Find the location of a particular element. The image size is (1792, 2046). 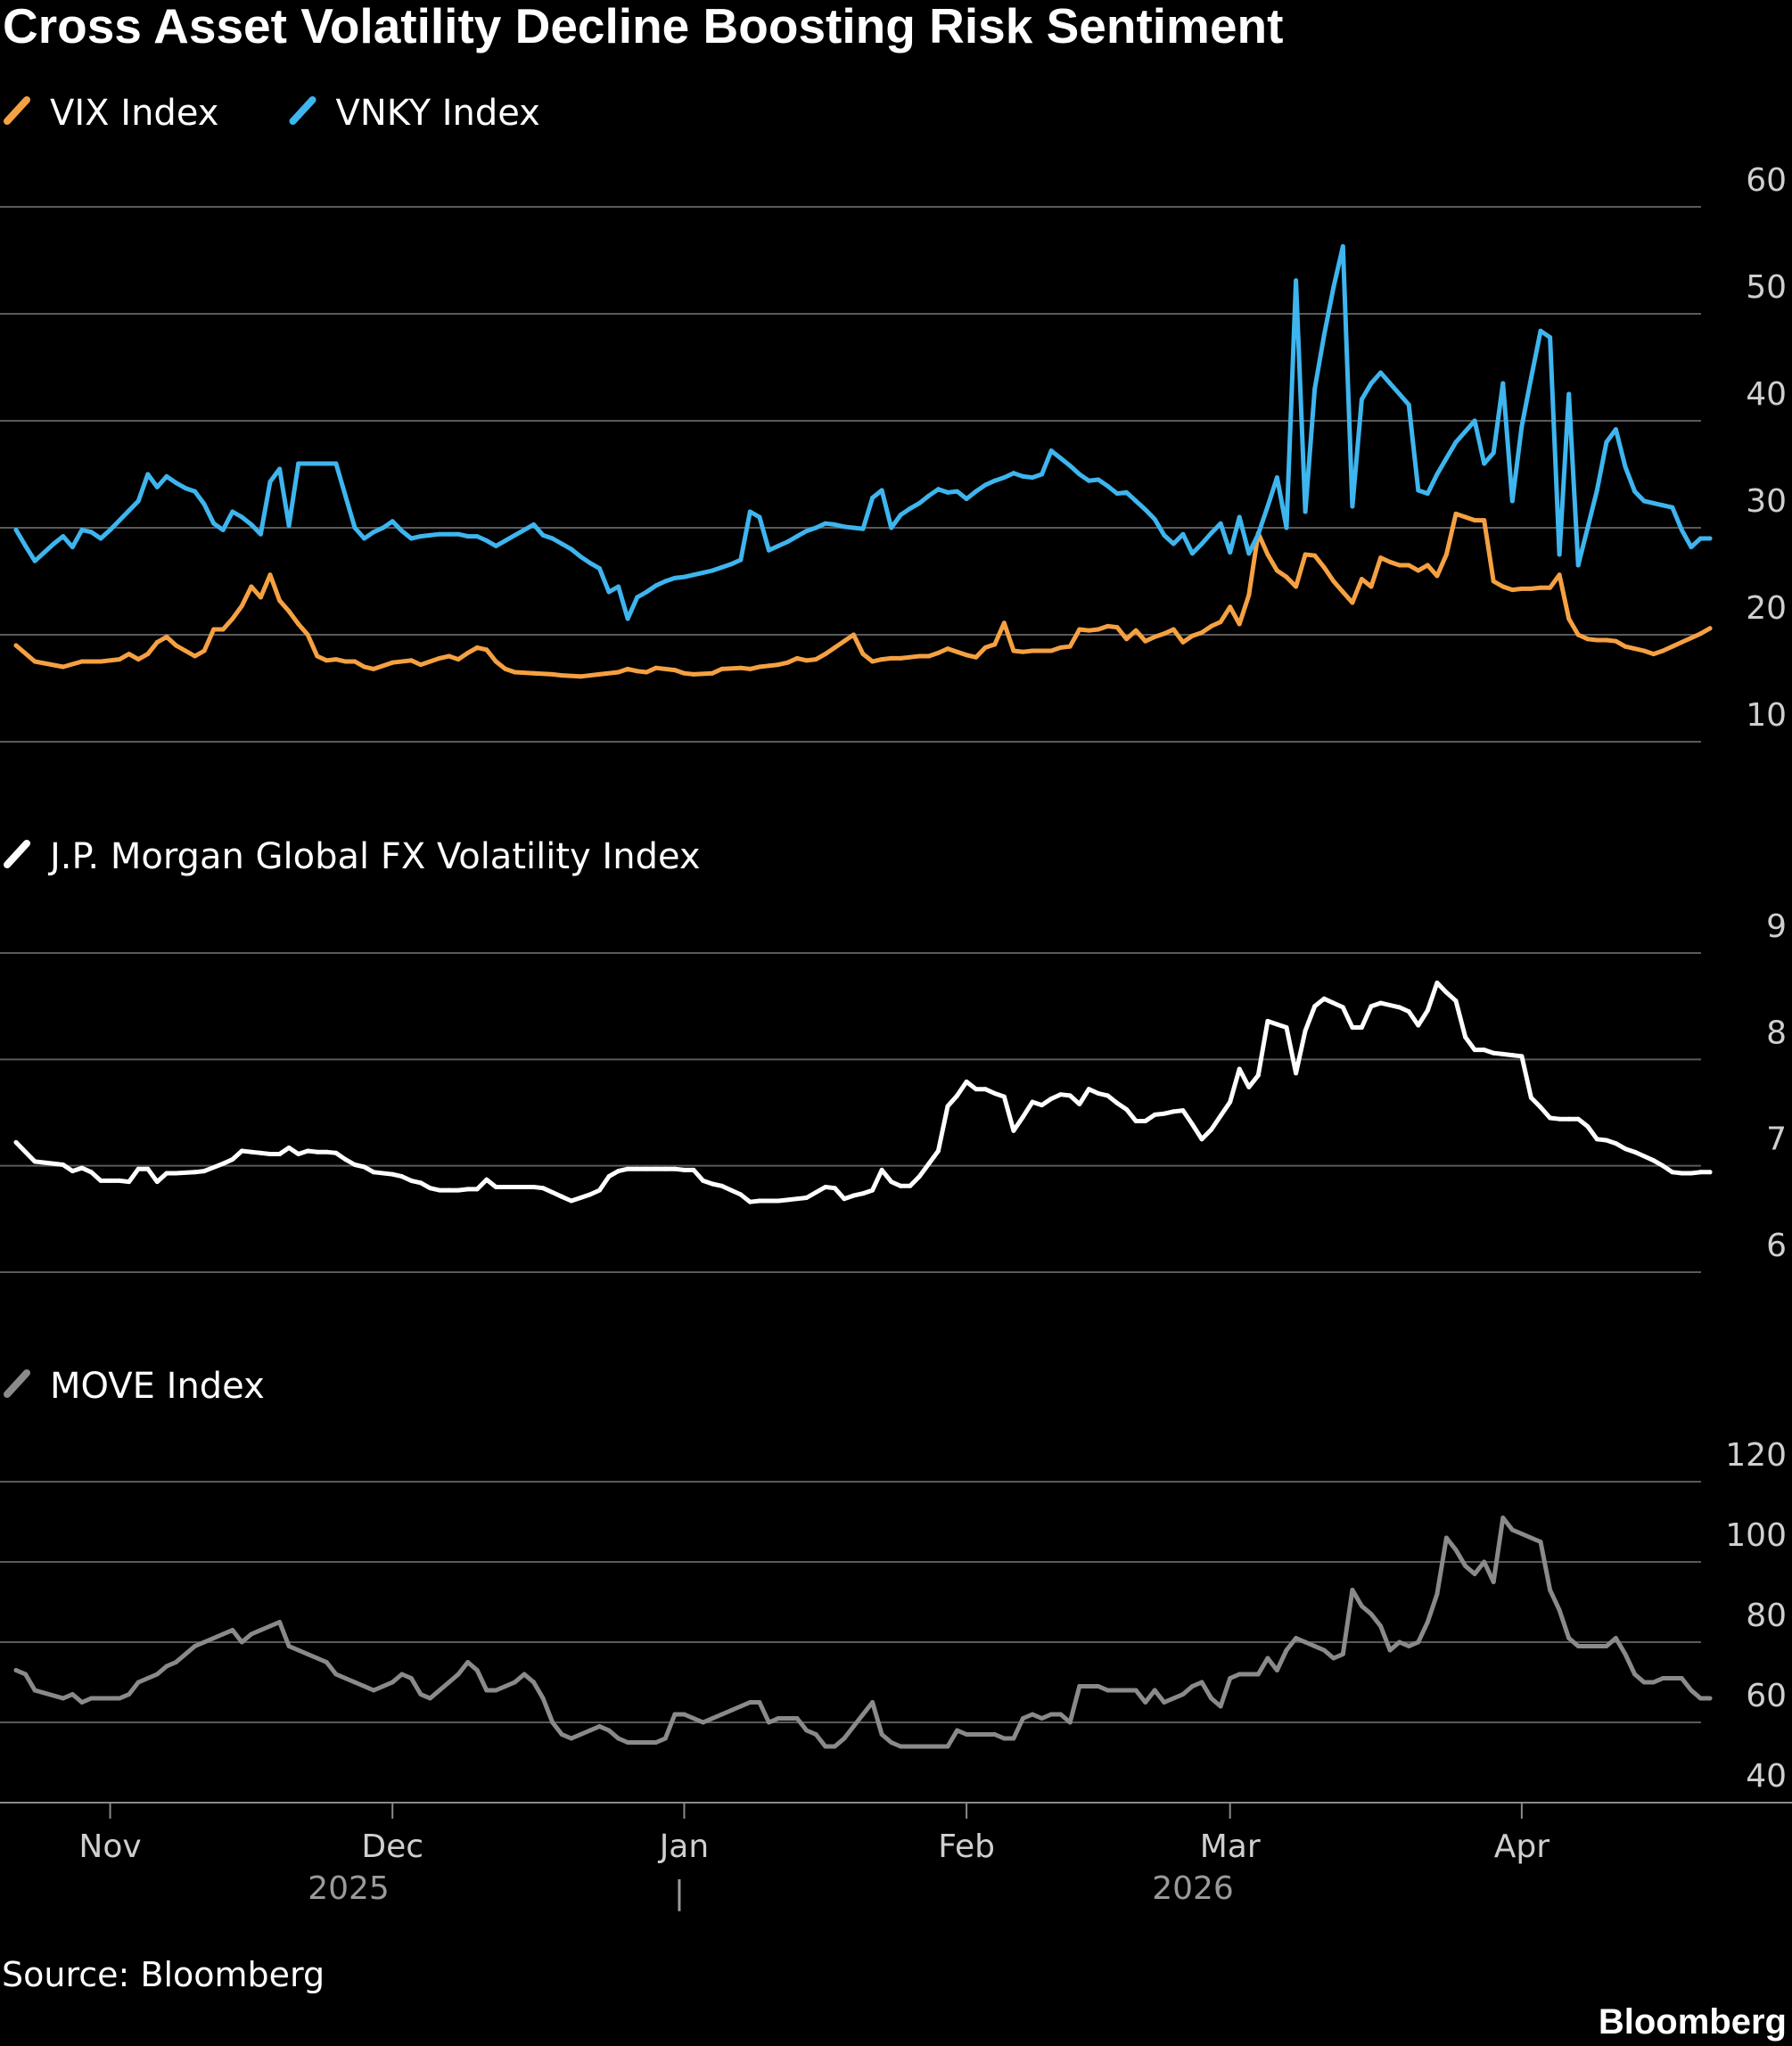

series-line-move-index is located at coordinates (863, 1632).